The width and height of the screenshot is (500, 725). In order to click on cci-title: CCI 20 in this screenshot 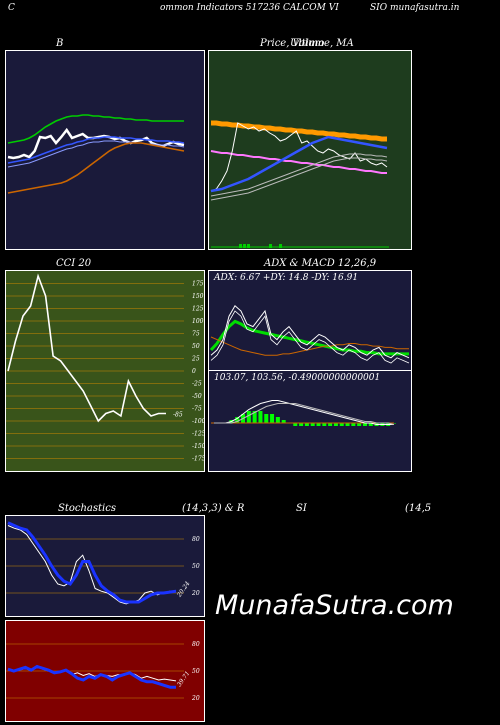, I will do `click(74, 263)`.